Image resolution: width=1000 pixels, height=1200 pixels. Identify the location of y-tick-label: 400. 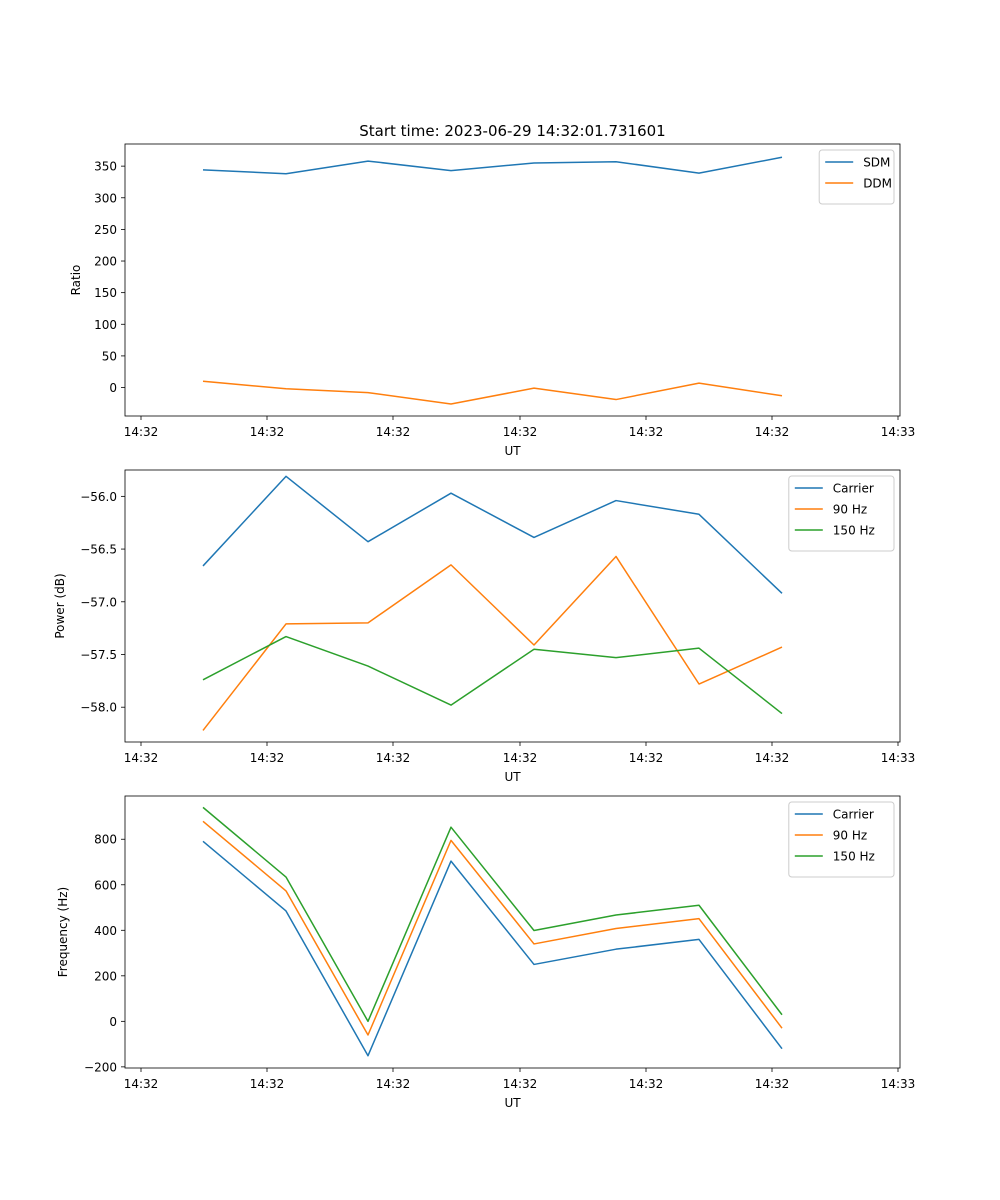
(105, 931).